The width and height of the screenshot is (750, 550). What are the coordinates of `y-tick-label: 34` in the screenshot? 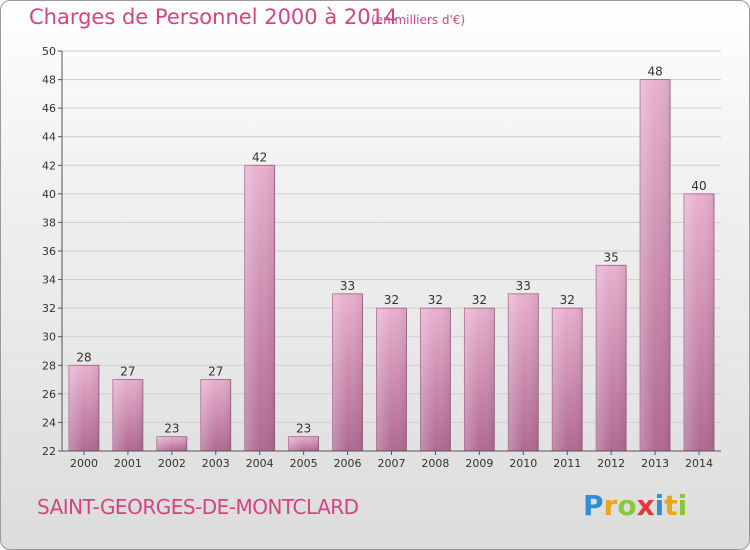 It's located at (49, 280).